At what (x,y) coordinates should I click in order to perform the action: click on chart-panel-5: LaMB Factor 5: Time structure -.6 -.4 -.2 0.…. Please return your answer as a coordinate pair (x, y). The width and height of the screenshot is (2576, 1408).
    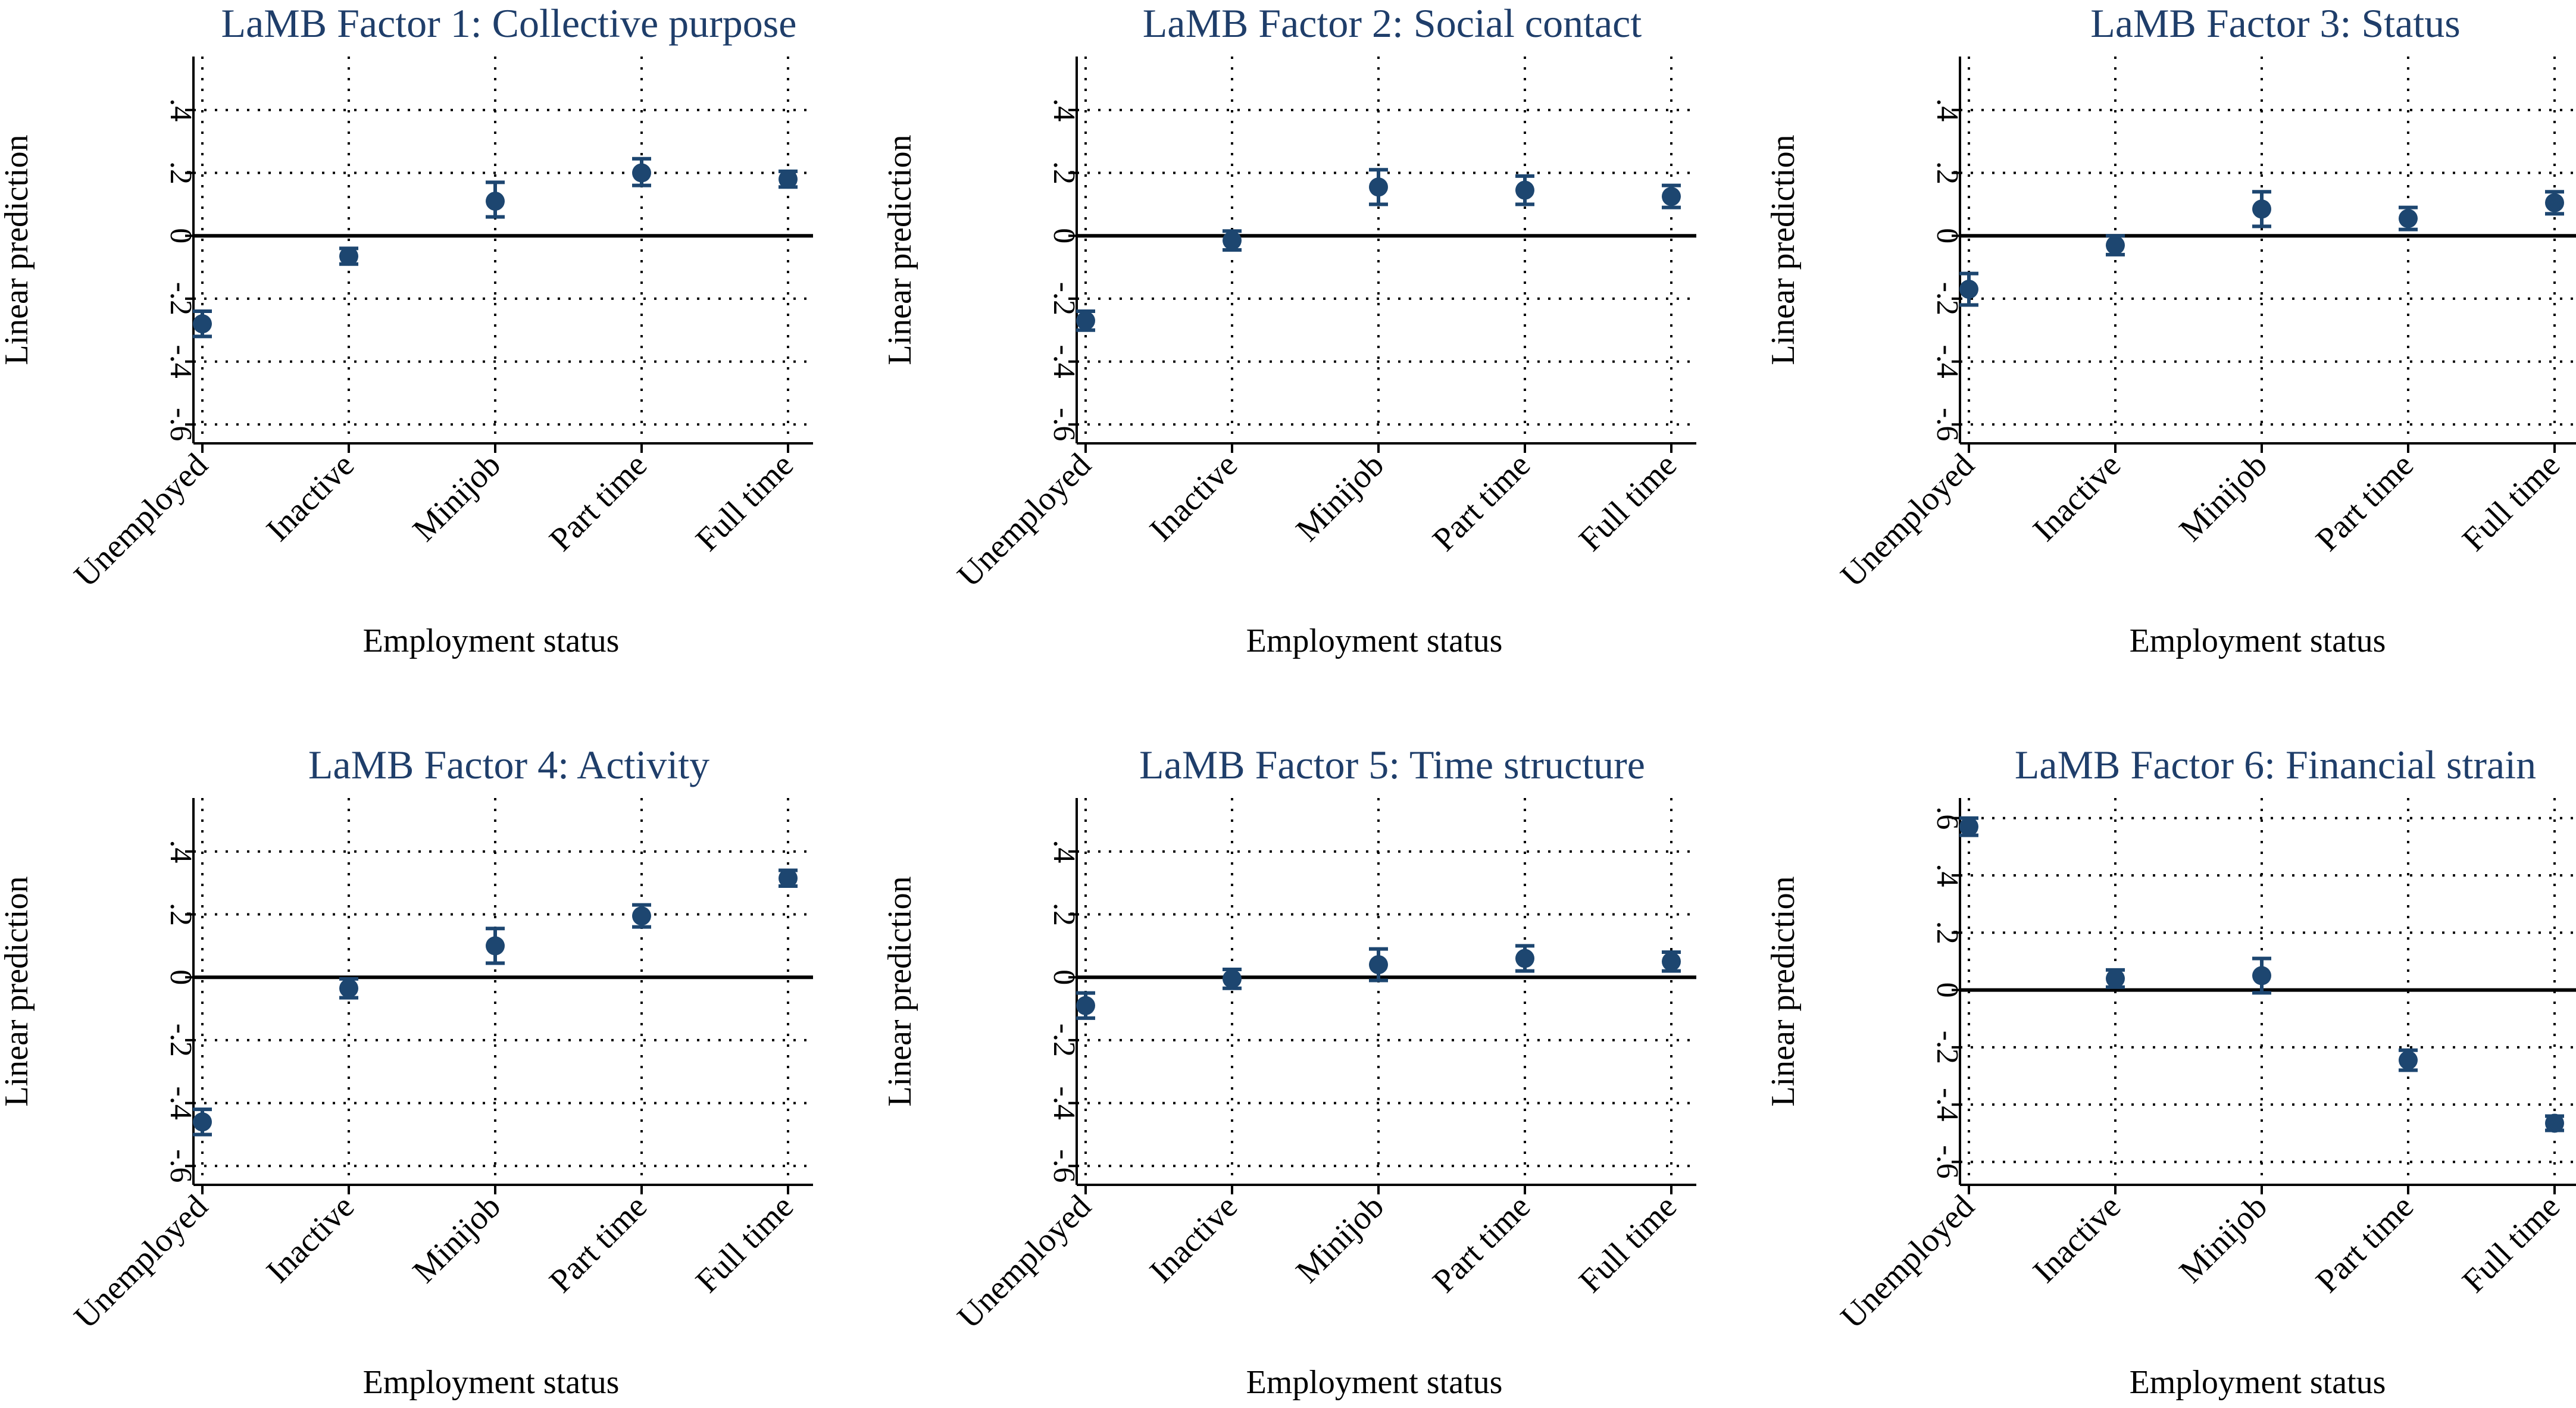
    Looking at the image, I should click on (1288, 1071).